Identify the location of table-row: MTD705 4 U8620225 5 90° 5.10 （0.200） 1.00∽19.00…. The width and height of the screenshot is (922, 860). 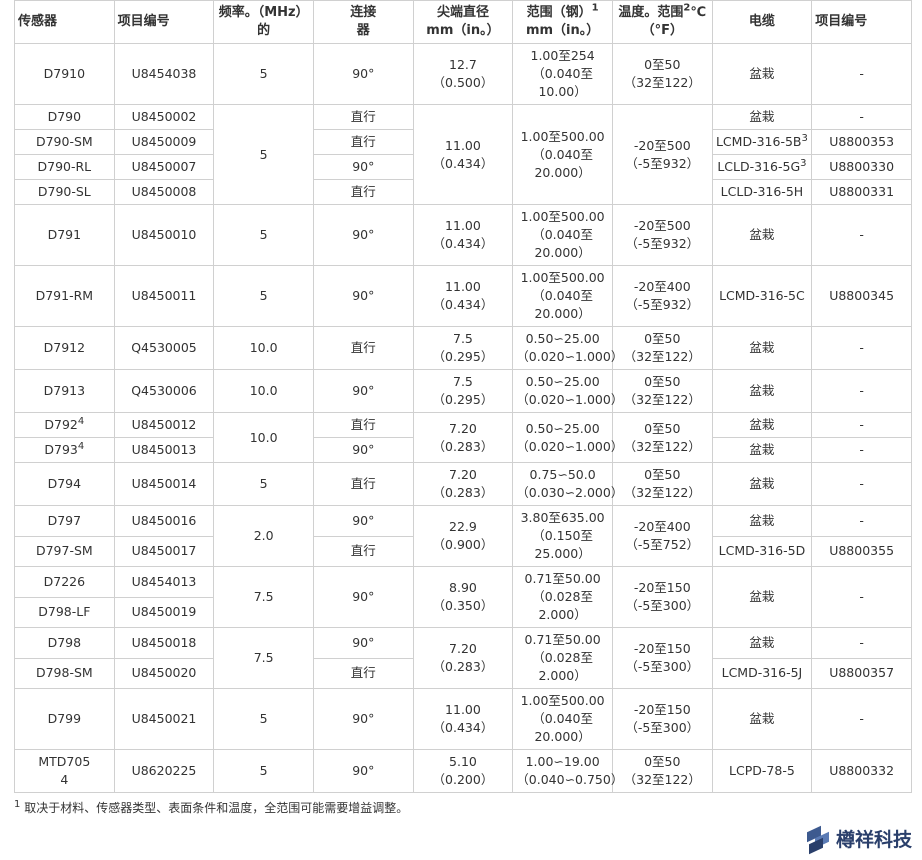
(463, 771).